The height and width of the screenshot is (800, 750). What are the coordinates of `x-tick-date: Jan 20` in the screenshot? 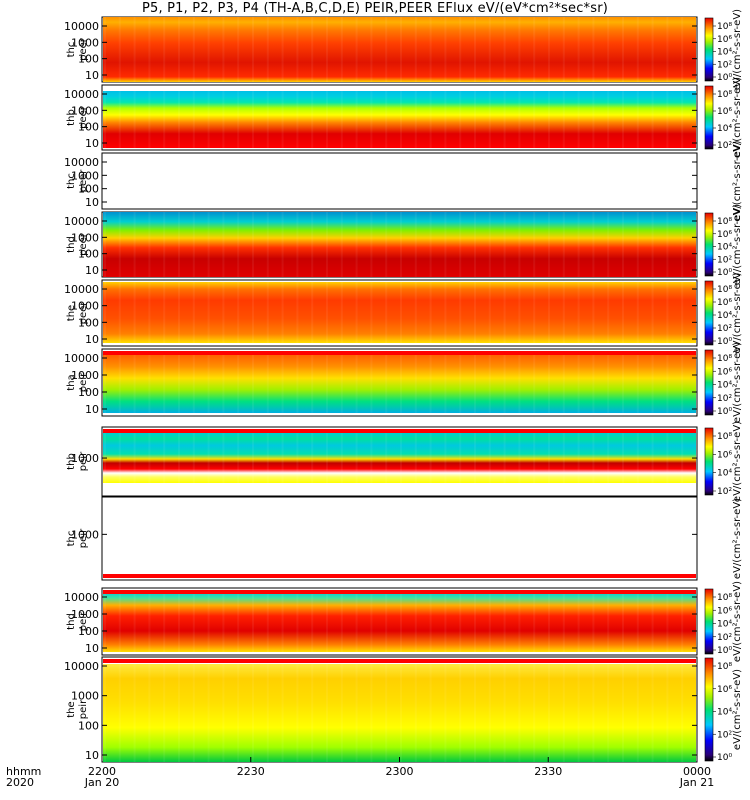 It's located at (101, 782).